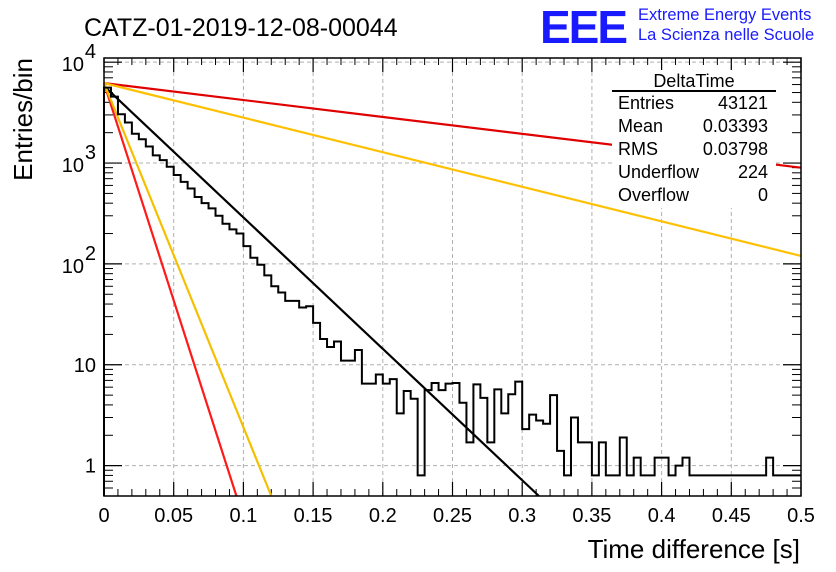 The height and width of the screenshot is (572, 836). I want to click on x-tick-label: 0.1, so click(243, 516).